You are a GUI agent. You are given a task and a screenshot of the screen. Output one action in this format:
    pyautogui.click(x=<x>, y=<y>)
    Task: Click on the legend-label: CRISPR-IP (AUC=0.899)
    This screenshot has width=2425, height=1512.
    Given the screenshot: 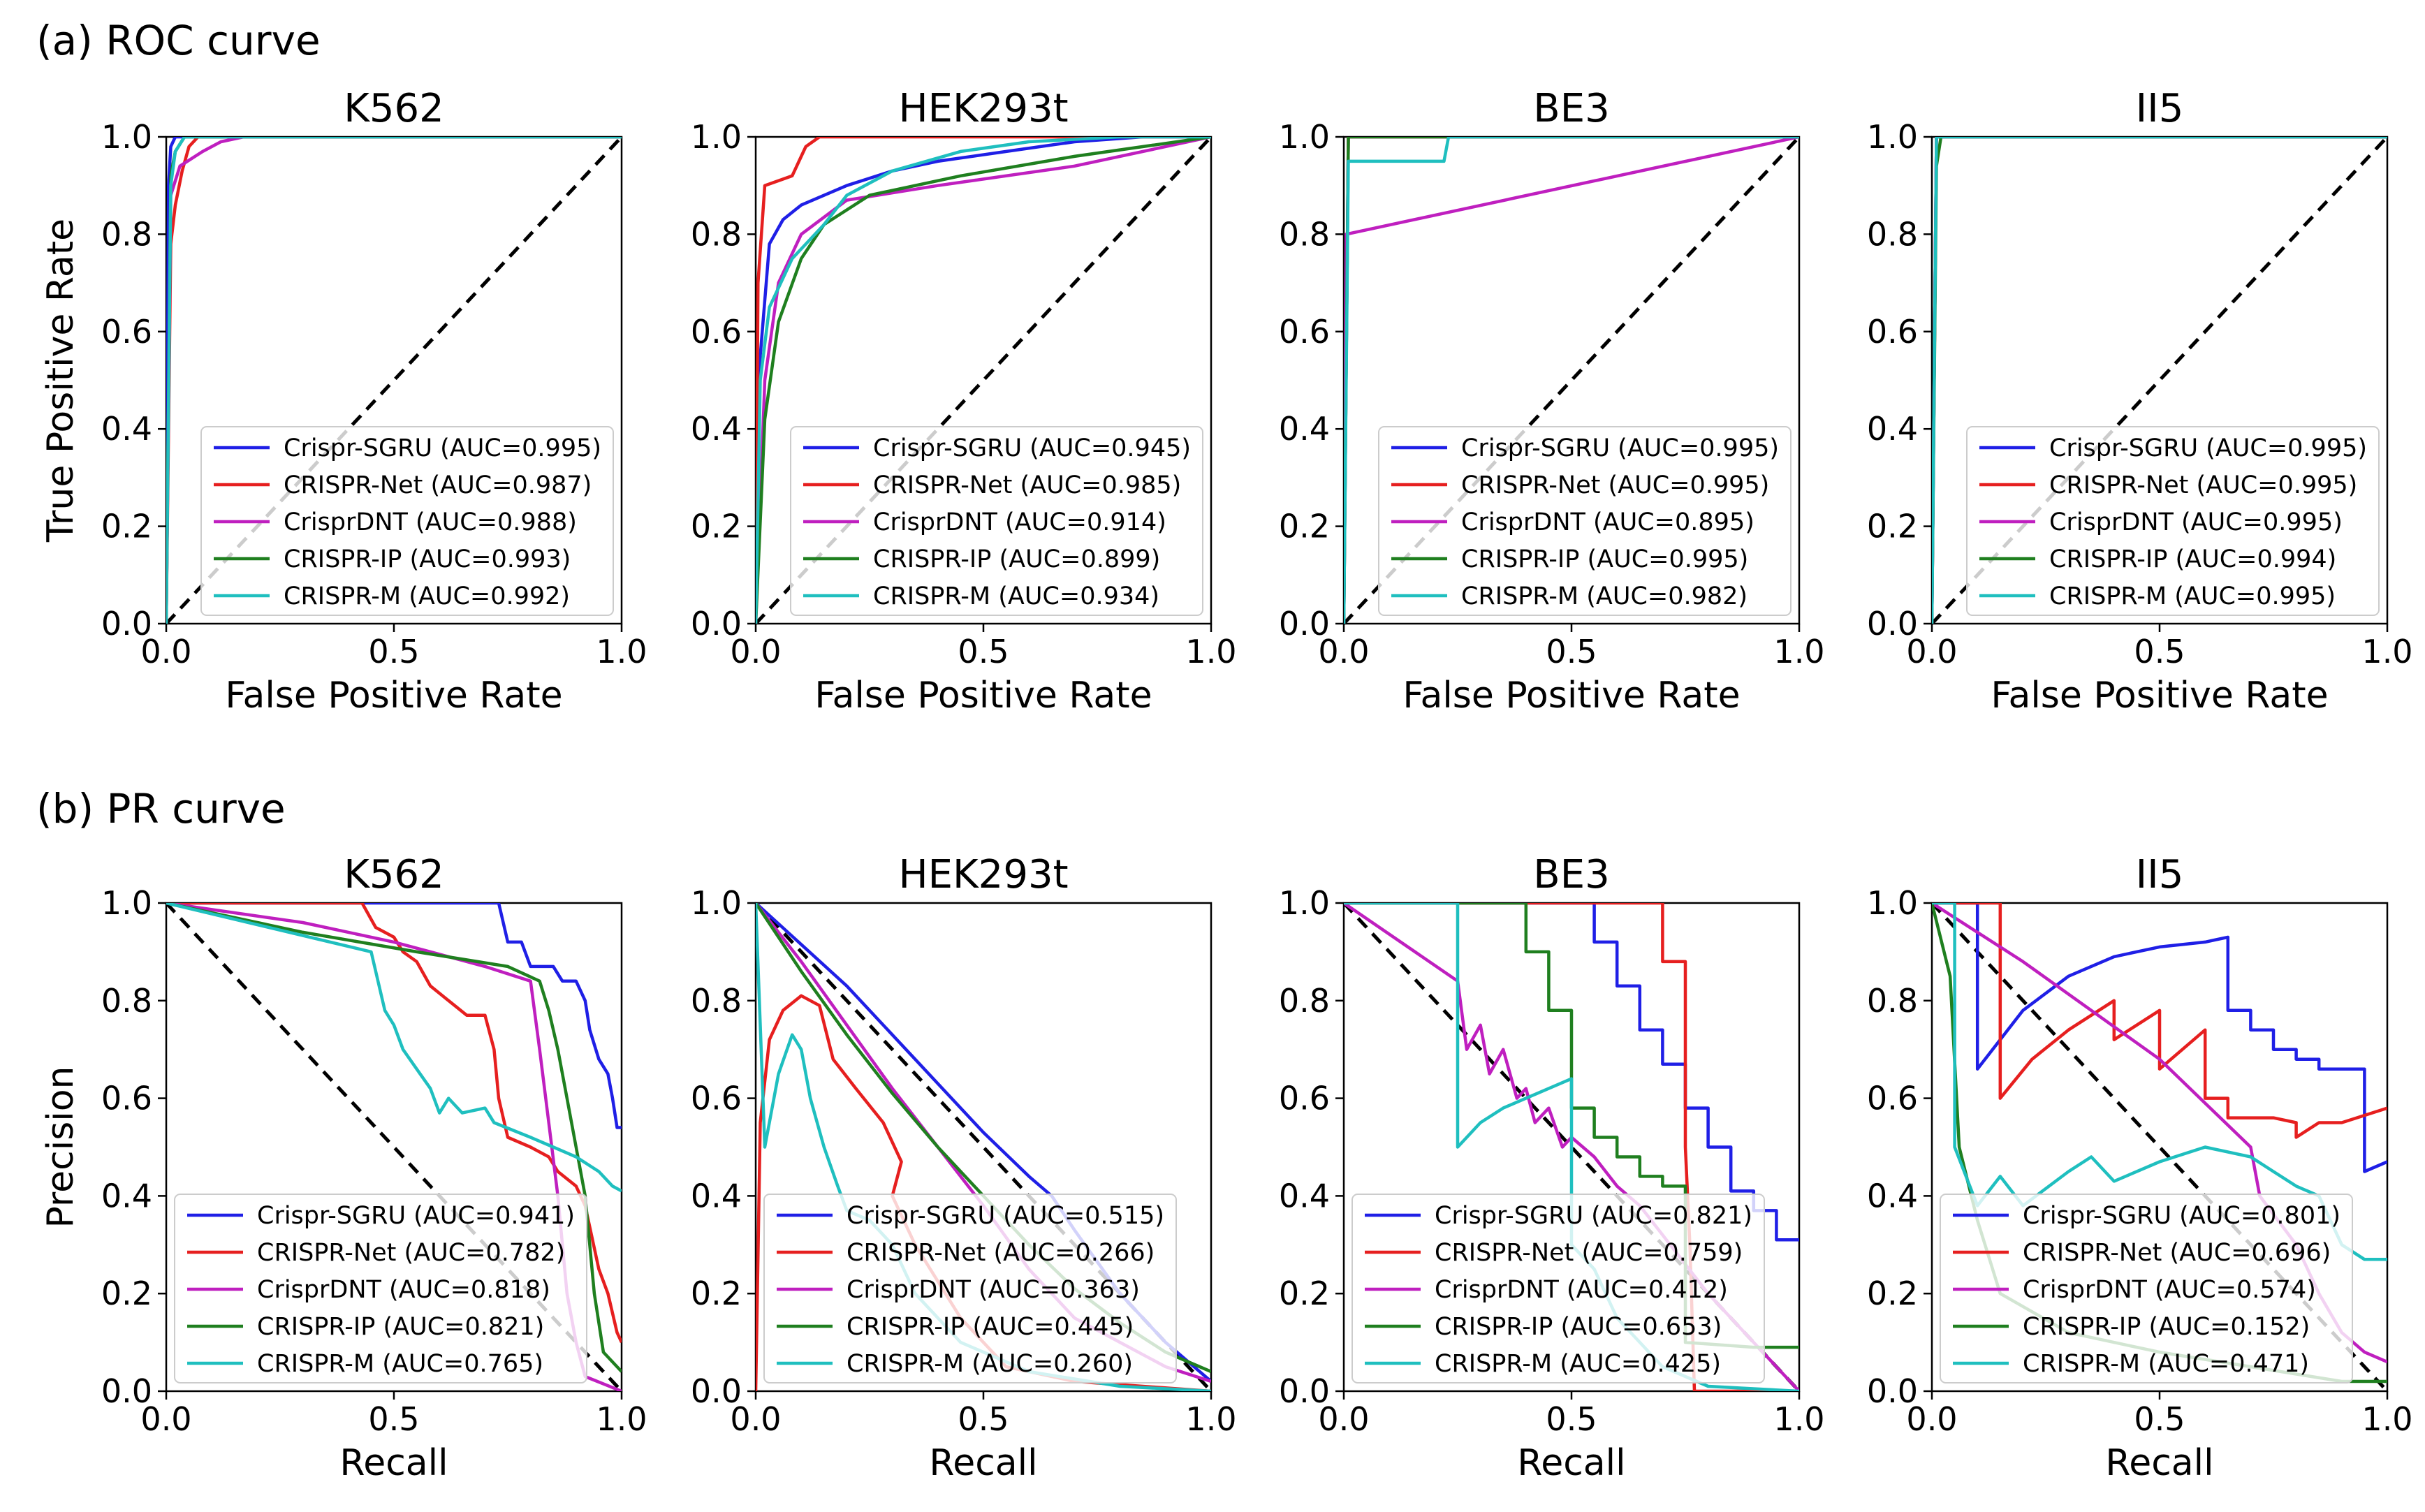 What is the action you would take?
    pyautogui.click(x=1017, y=559)
    